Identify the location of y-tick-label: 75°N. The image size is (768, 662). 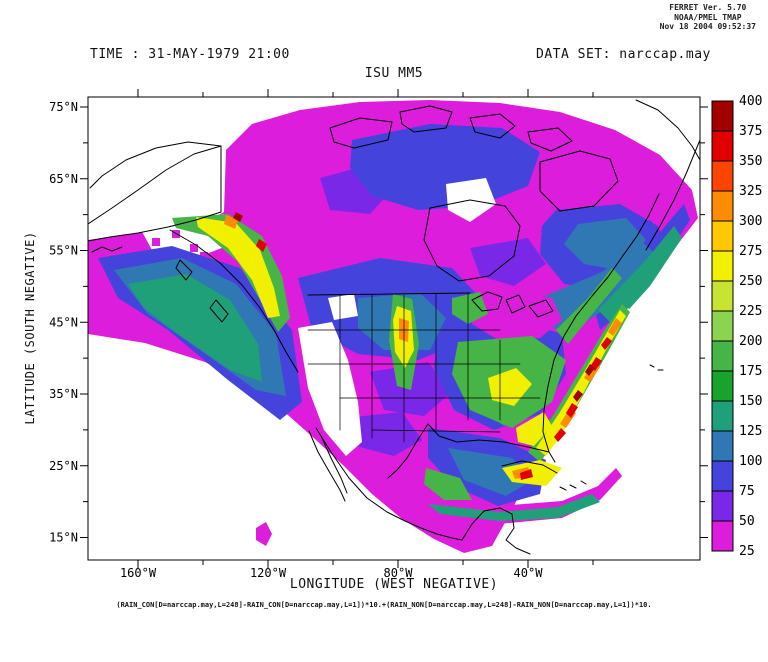
(63, 107).